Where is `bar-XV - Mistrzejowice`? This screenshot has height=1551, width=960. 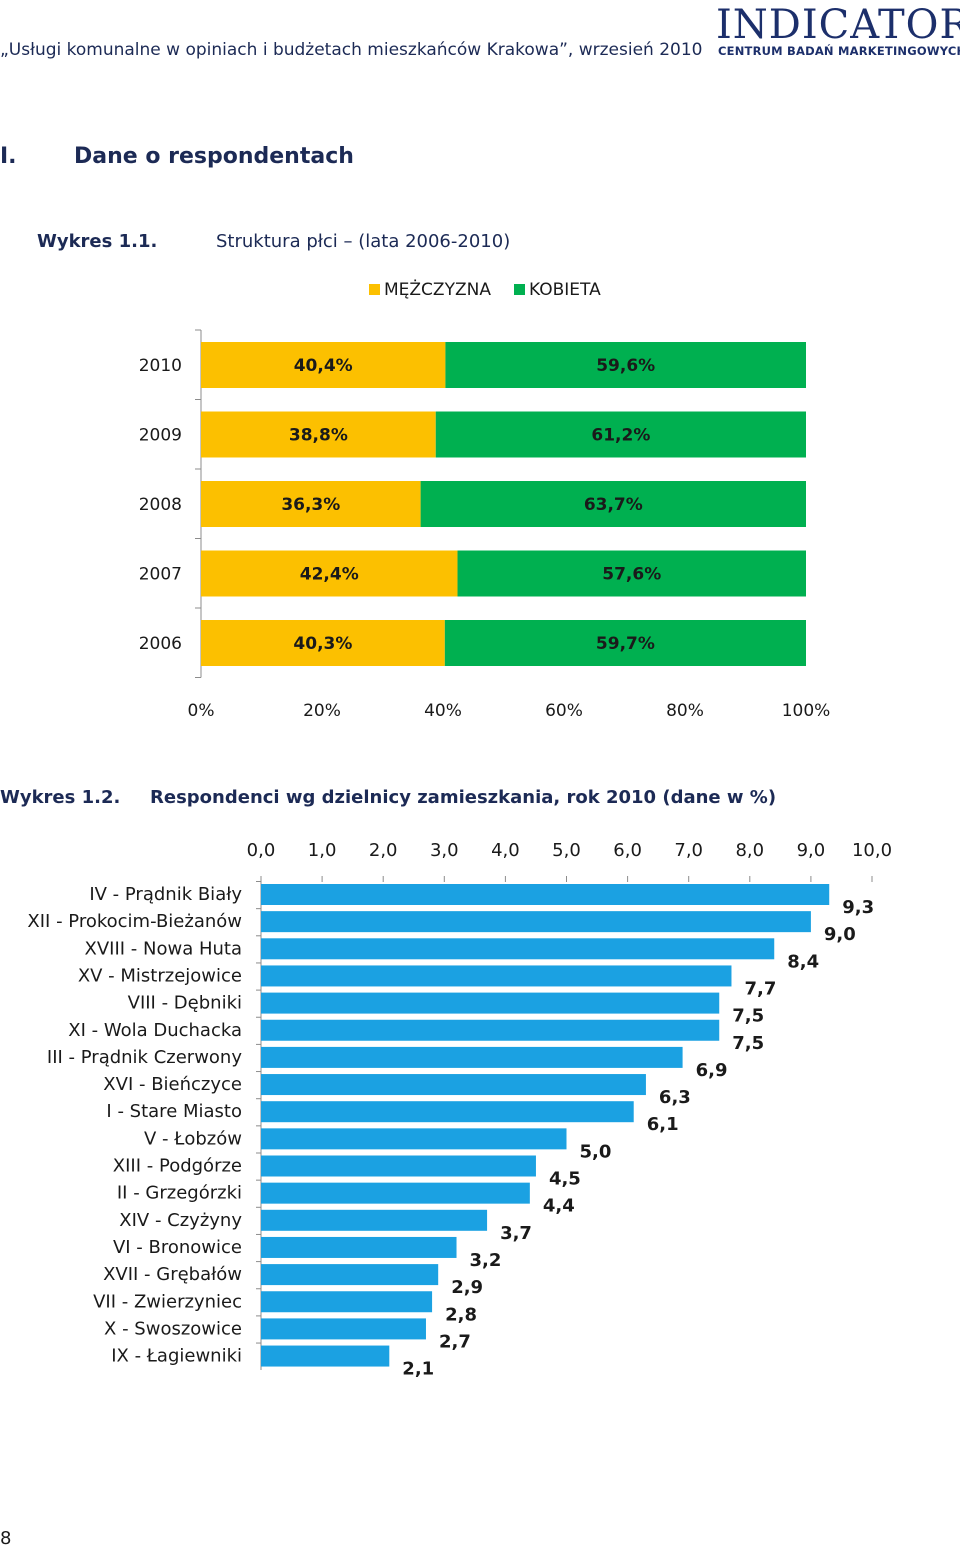 bar-XV - Mistrzejowice is located at coordinates (496, 976).